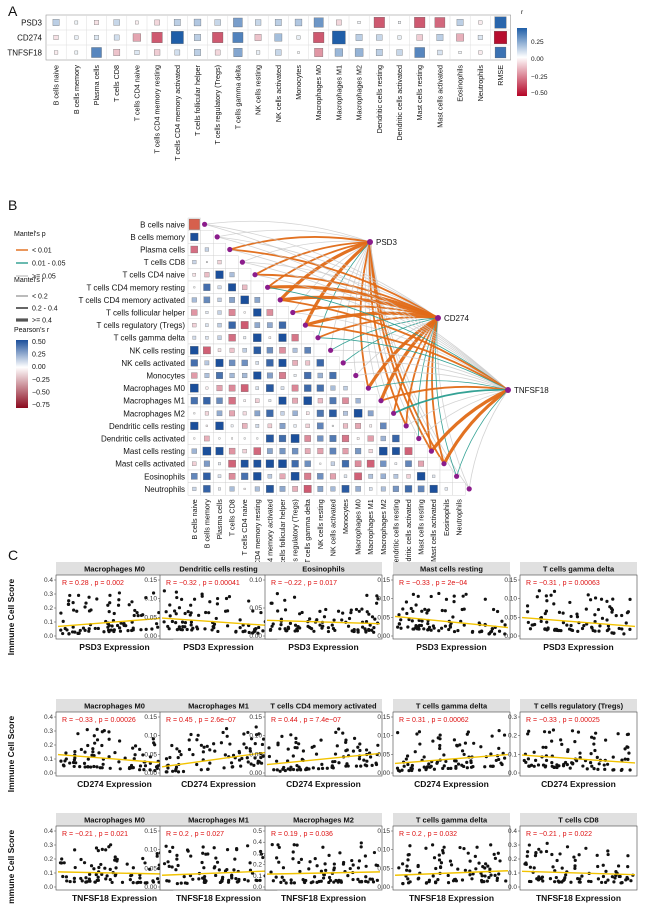  Describe the element at coordinates (150, 599) in the screenshot. I see `scatter-tick-label: 0.10` at that location.